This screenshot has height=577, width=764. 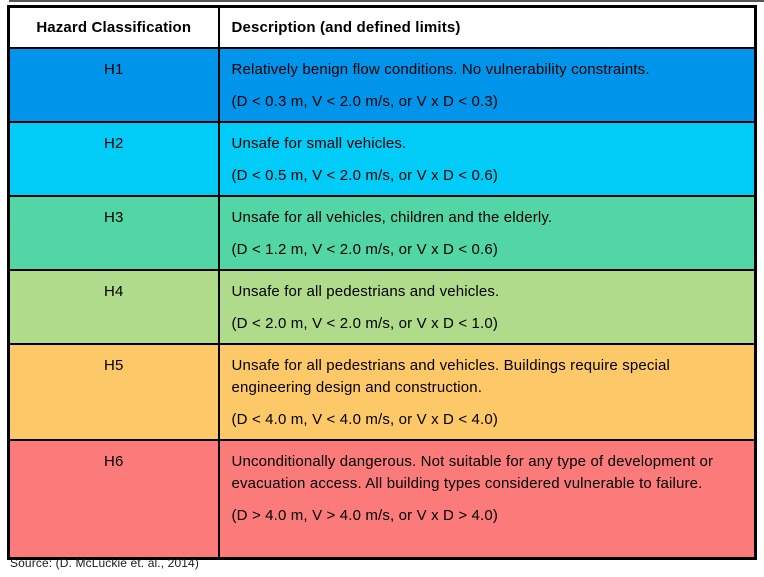 I want to click on source-citation: Source: (D. McLuckie et. al., 2014), so click(x=104, y=563).